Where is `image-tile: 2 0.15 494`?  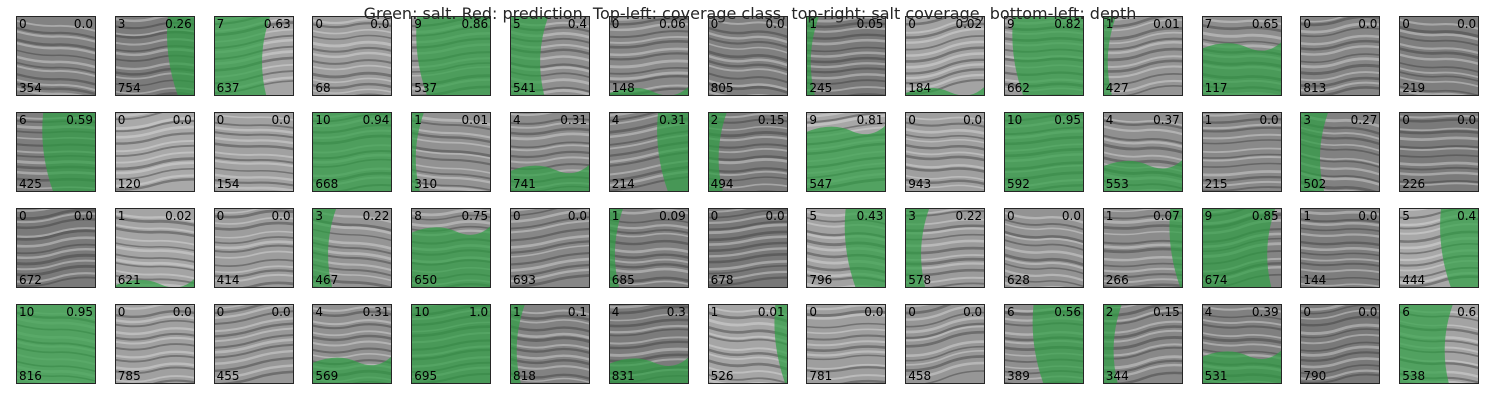
image-tile: 2 0.15 494 is located at coordinates (747, 152).